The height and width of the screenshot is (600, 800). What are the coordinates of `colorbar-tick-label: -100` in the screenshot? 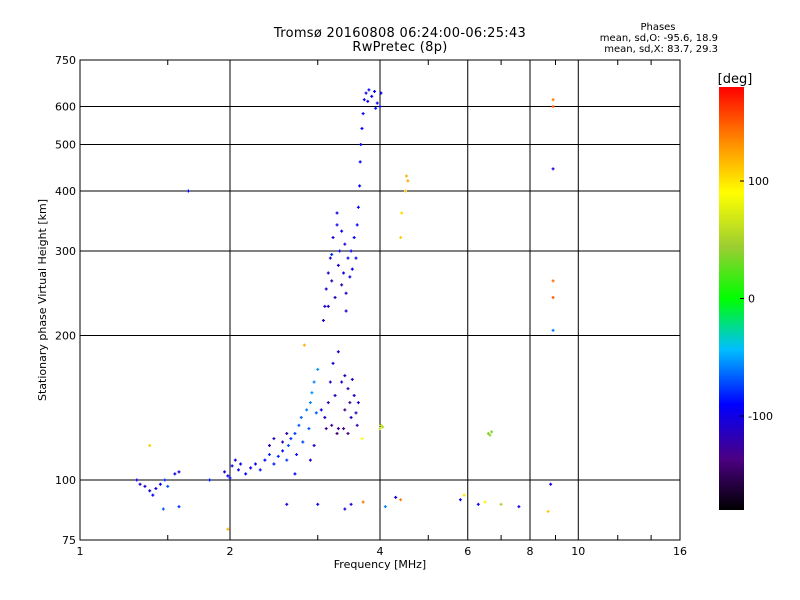 It's located at (760, 416).